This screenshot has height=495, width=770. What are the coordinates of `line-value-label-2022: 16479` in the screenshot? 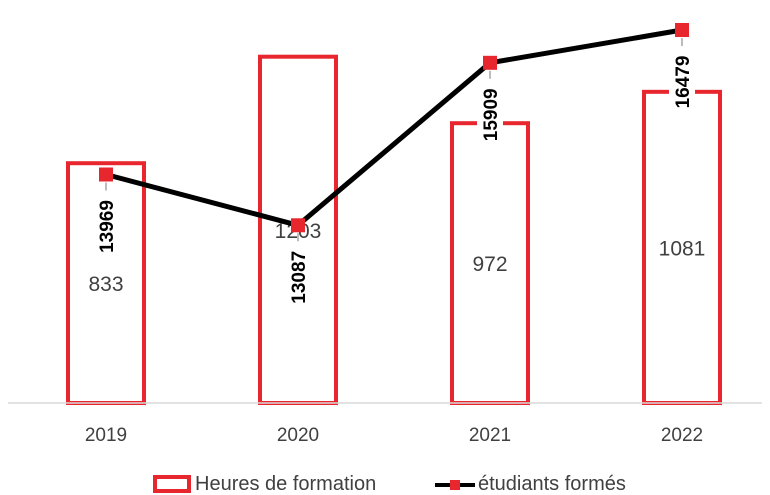 It's located at (683, 82).